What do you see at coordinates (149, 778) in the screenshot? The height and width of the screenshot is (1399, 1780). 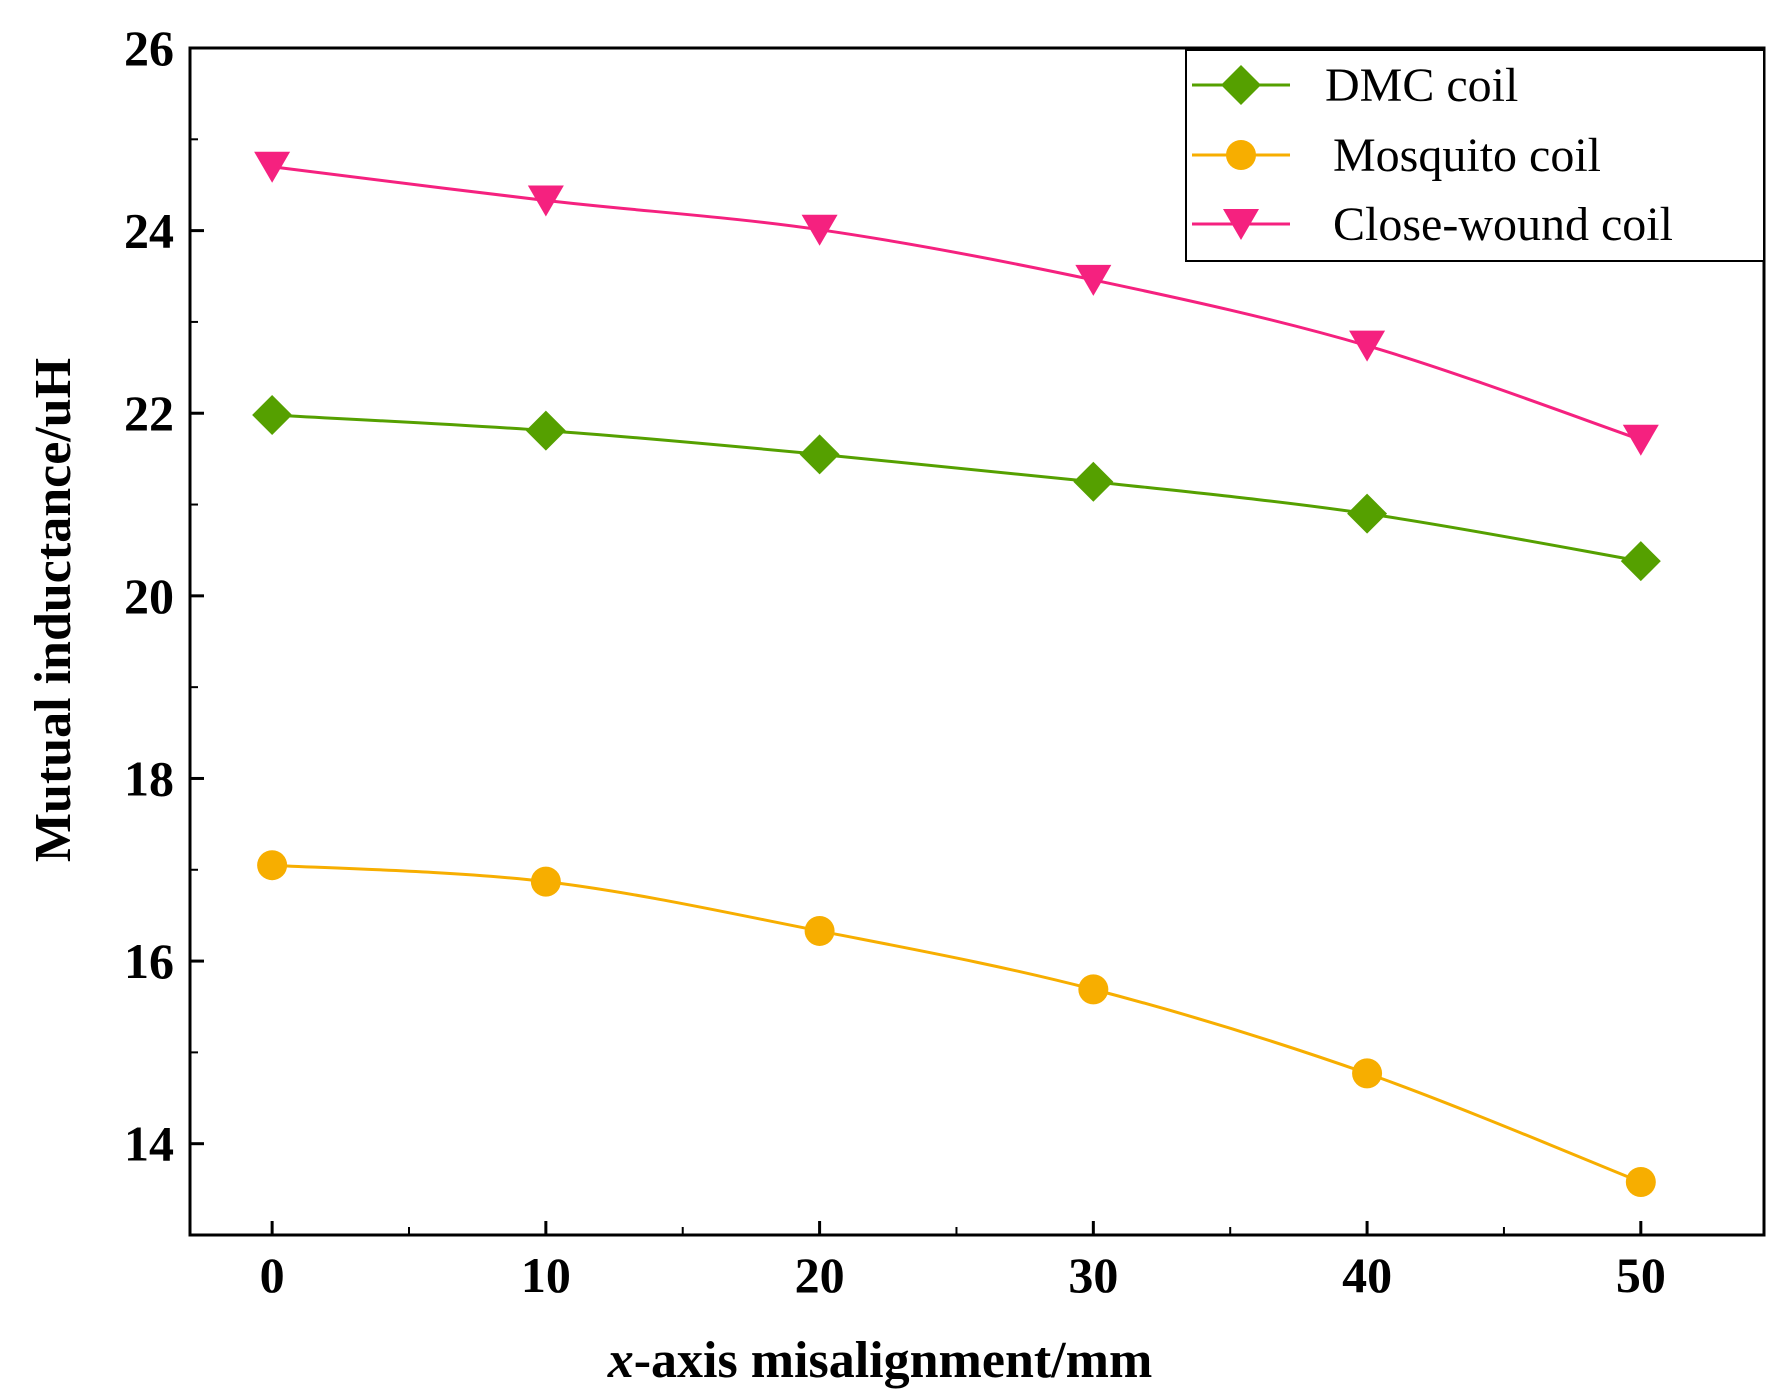 I see `y-tick-label: 18` at bounding box center [149, 778].